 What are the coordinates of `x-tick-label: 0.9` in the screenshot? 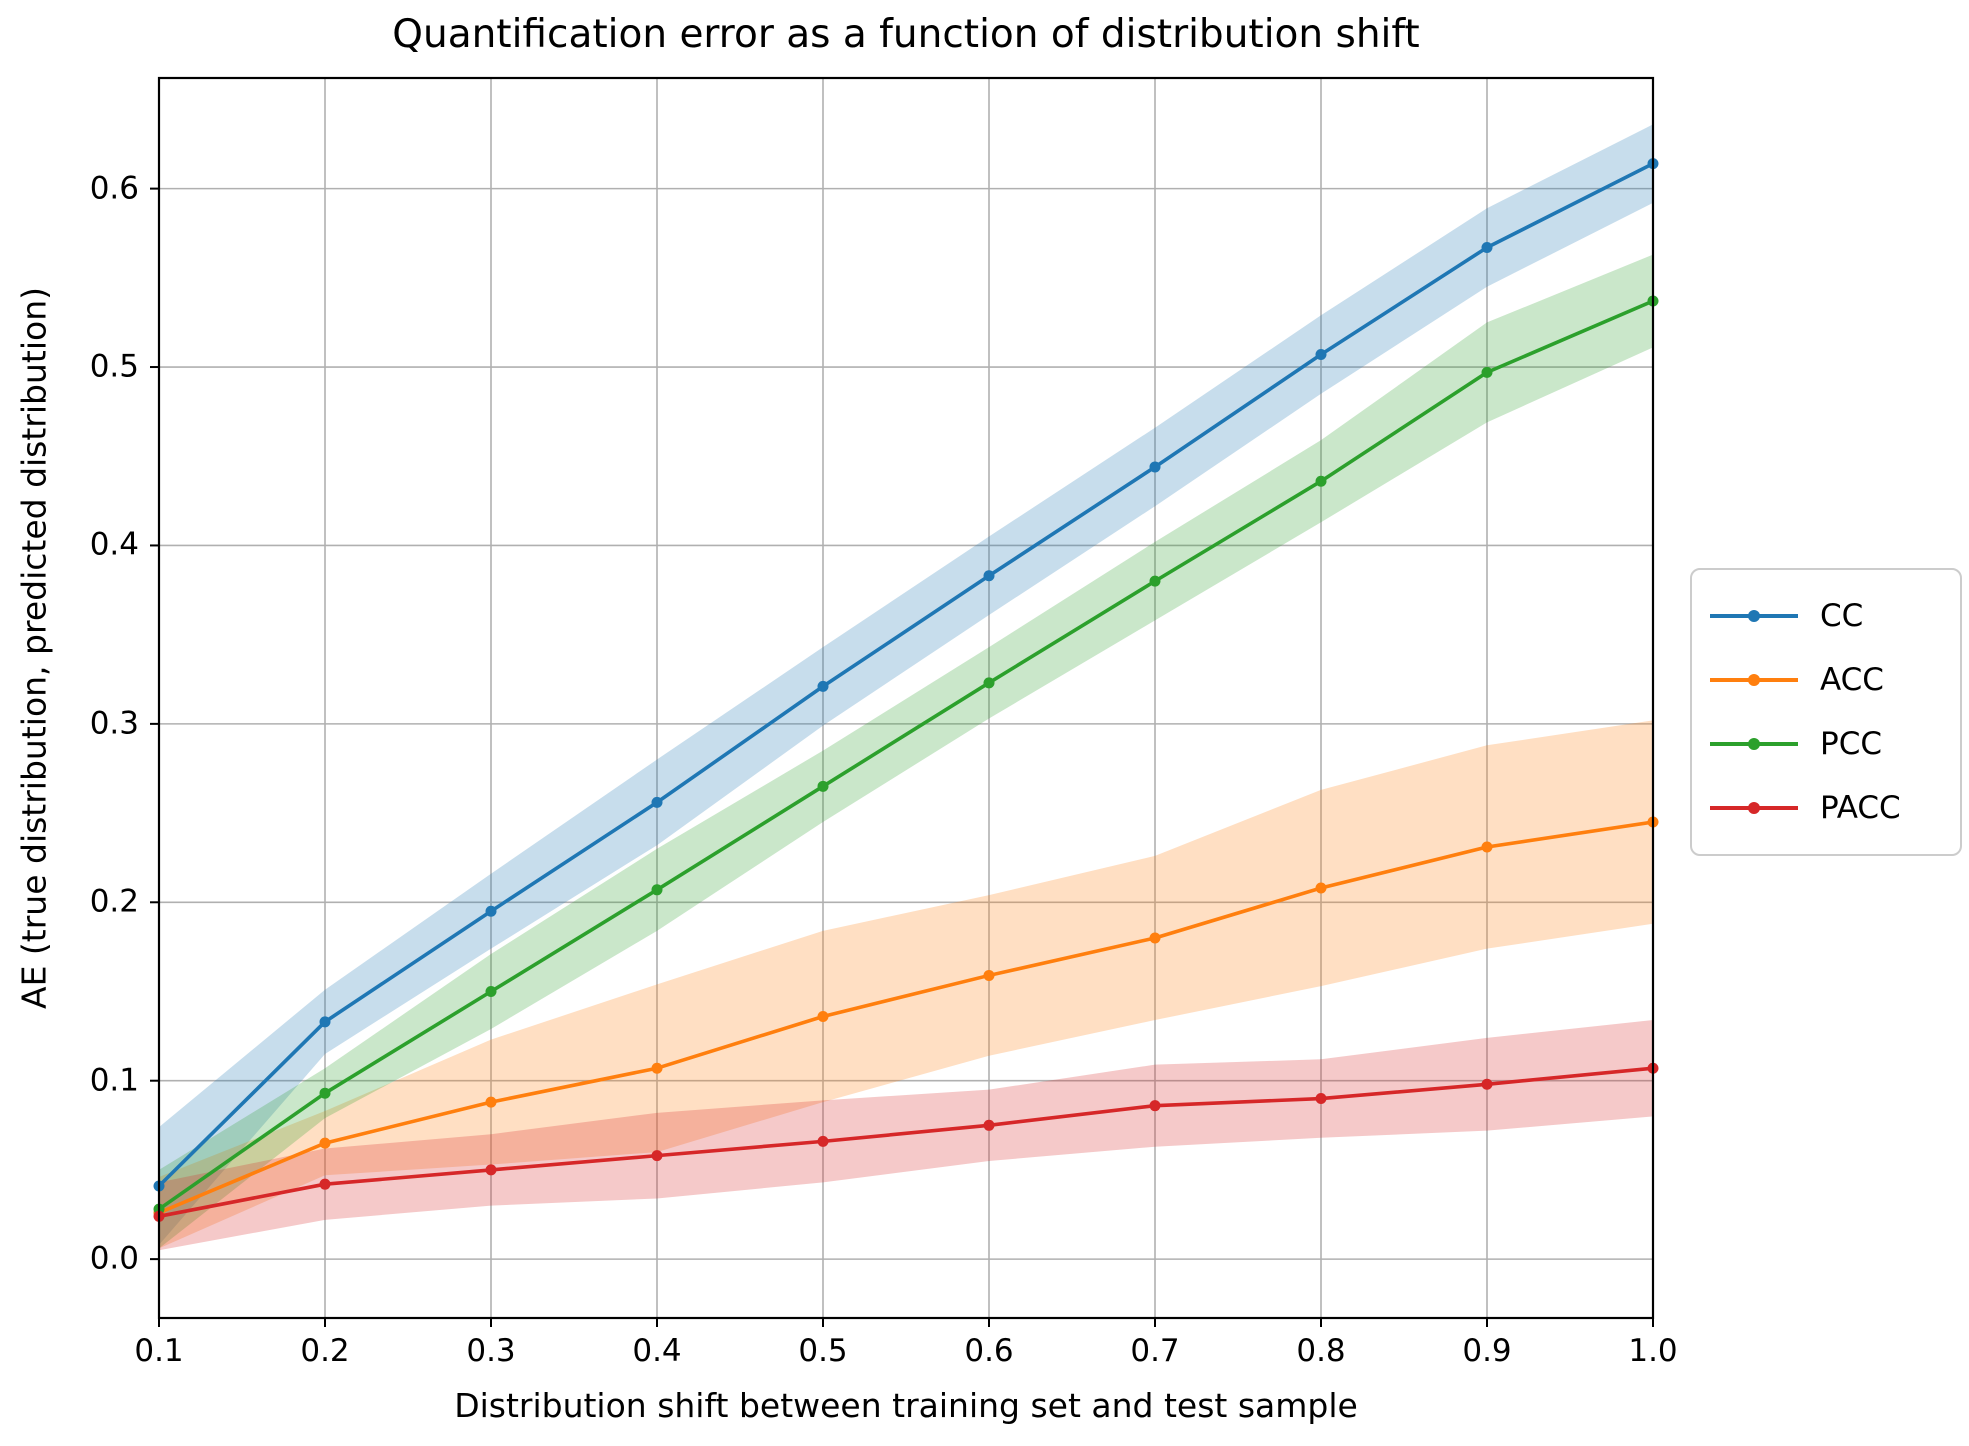 It's located at (1487, 1351).